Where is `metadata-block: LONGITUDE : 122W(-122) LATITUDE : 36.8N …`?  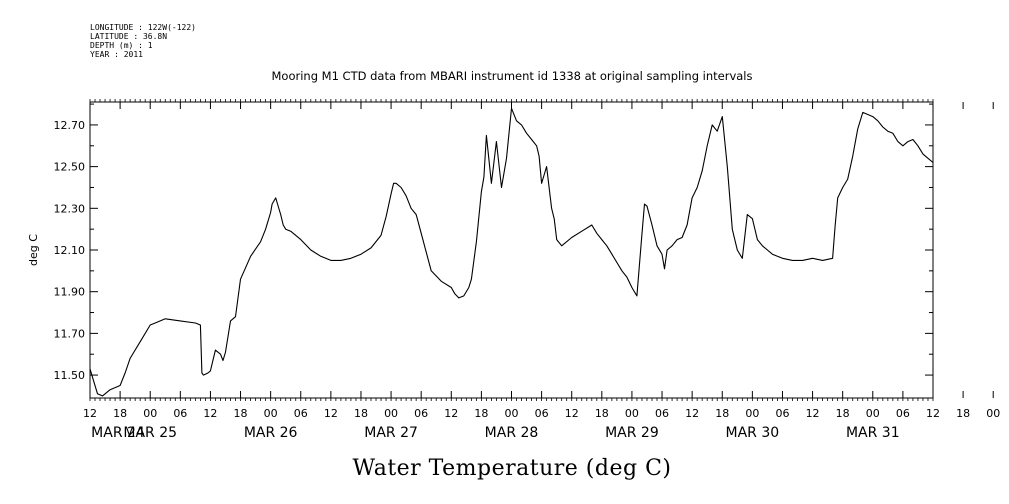
metadata-block: LONGITUDE : 122W(-122) LATITUDE : 36.8N … is located at coordinates (143, 41).